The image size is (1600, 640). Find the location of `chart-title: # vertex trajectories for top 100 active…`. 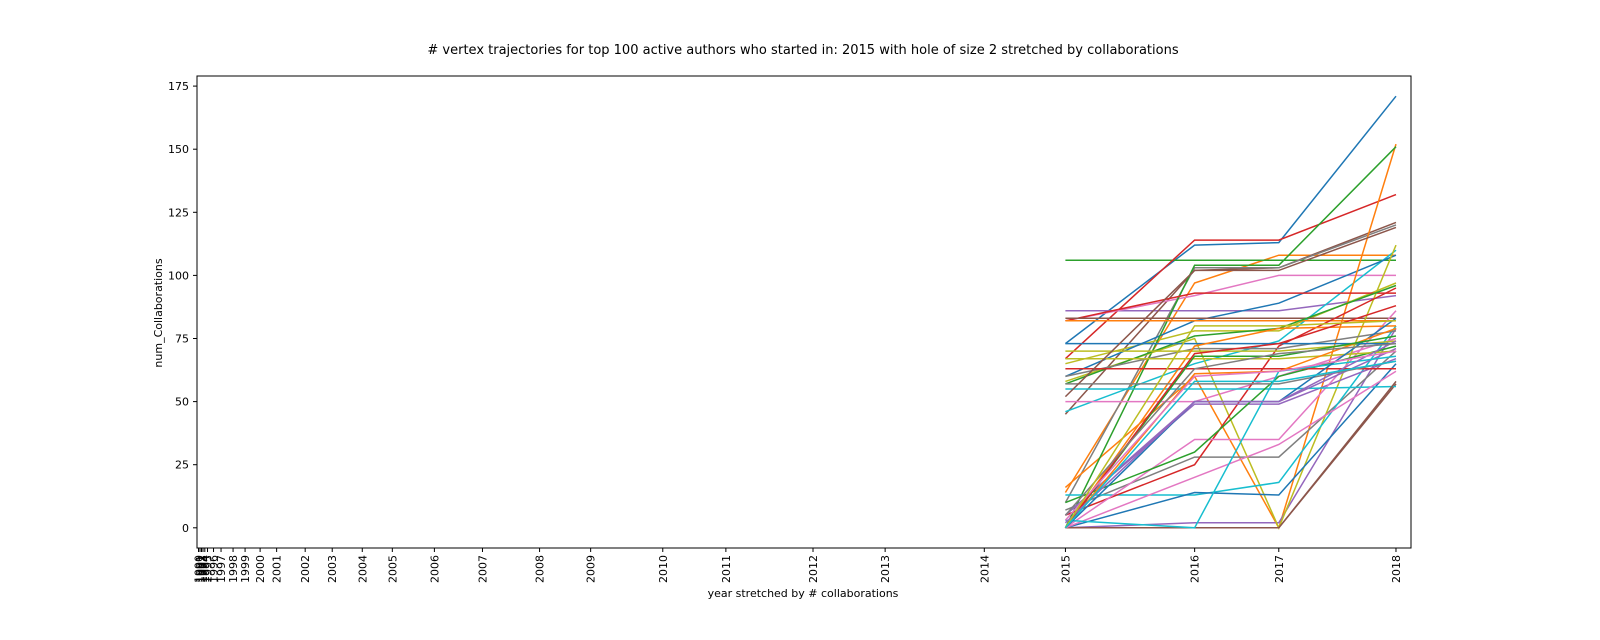

chart-title: # vertex trajectories for top 100 active… is located at coordinates (802, 50).